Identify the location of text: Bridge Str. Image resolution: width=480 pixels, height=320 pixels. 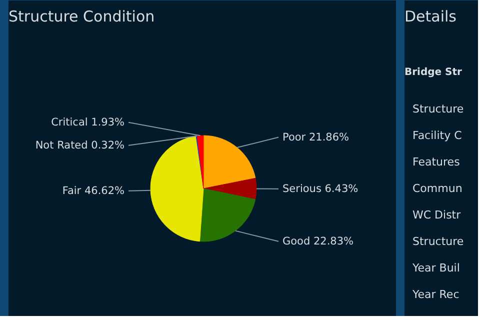
(433, 72).